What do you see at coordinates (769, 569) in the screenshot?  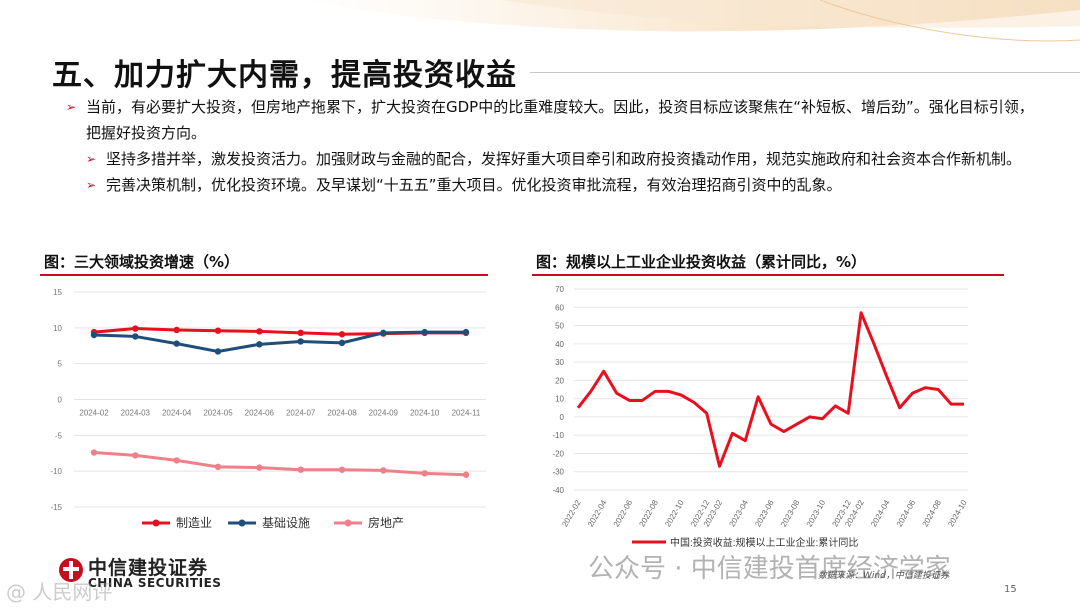 I see `watermark: 公众号 · 中信建投首席经济学家` at bounding box center [769, 569].